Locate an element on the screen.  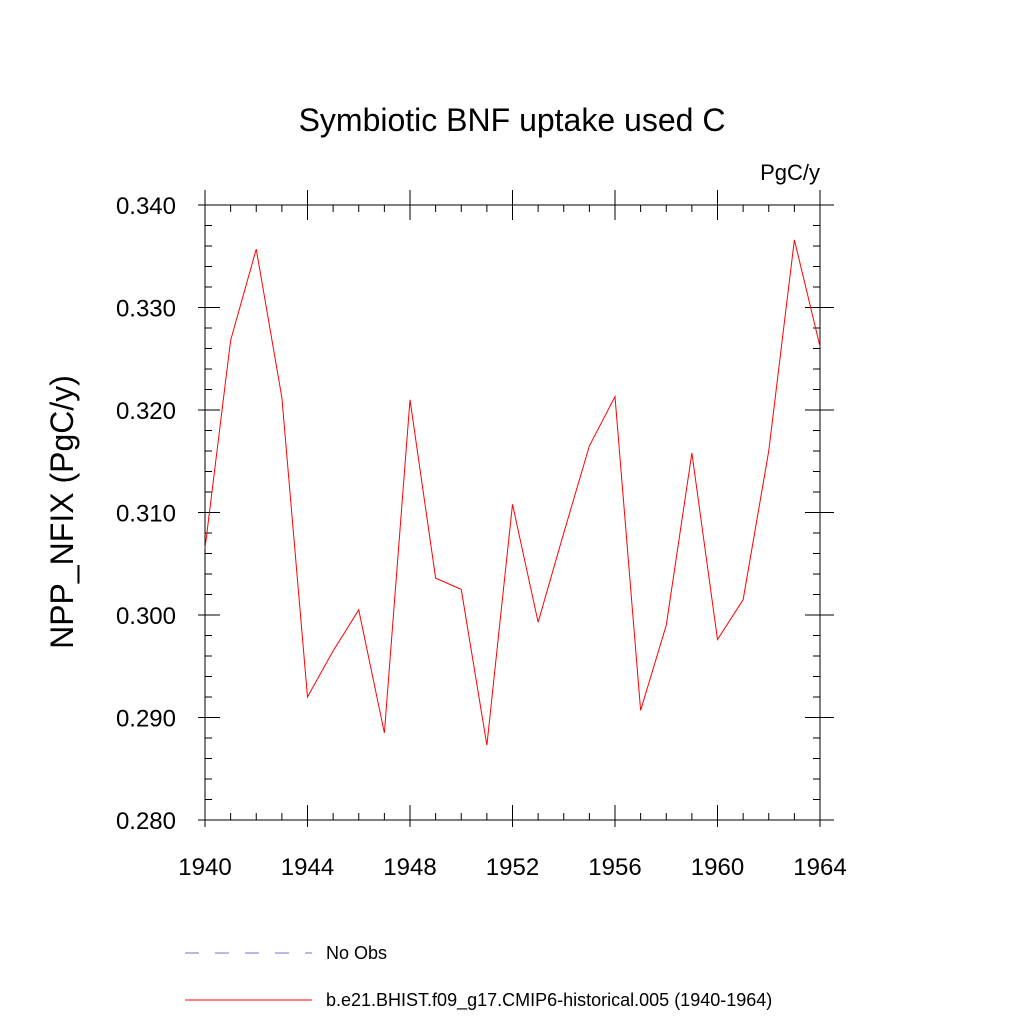
units-label: PgC/y is located at coordinates (790, 172).